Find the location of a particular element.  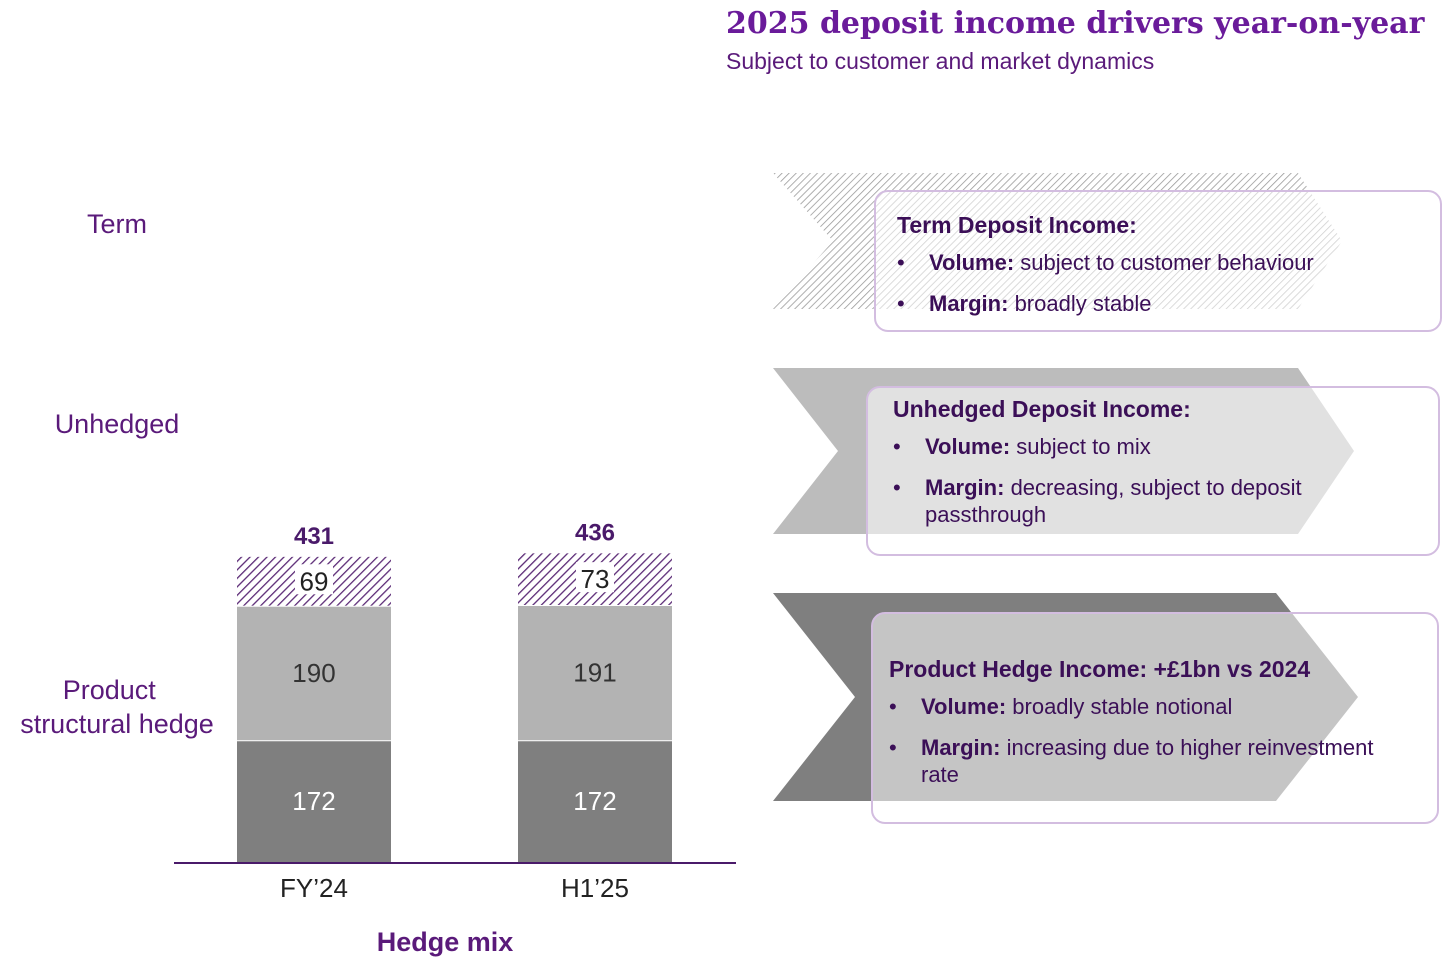

term-volume-bullet: • Volume: subject to customer behaviour is located at coordinates (1158, 262).